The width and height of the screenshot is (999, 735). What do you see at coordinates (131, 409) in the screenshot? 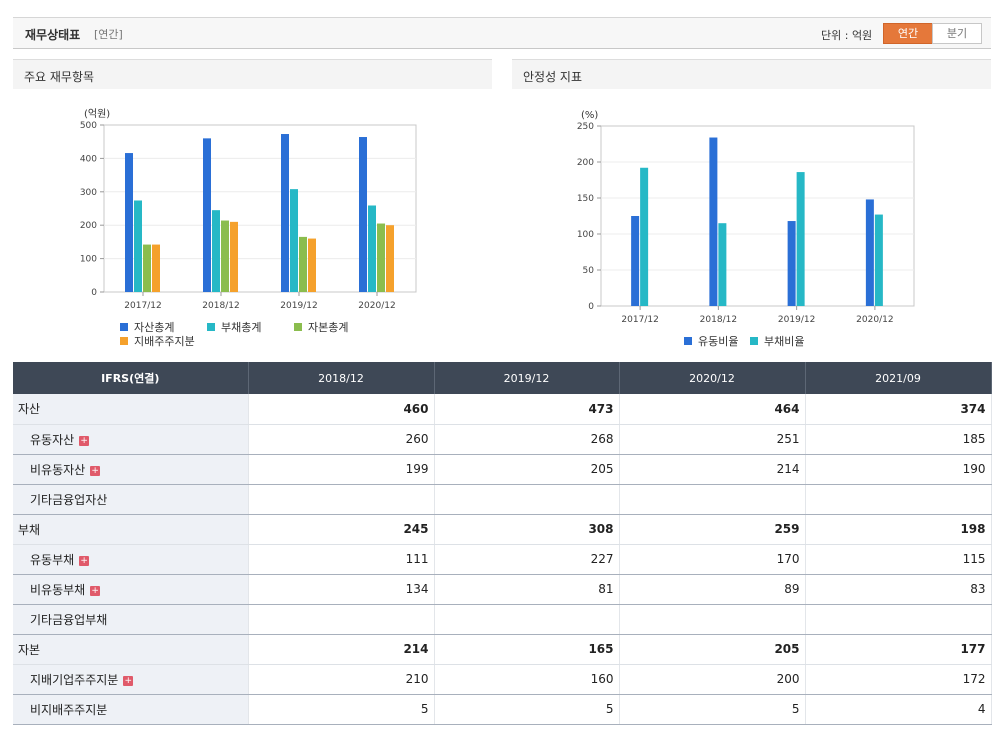
I see `row-label: 자산` at bounding box center [131, 409].